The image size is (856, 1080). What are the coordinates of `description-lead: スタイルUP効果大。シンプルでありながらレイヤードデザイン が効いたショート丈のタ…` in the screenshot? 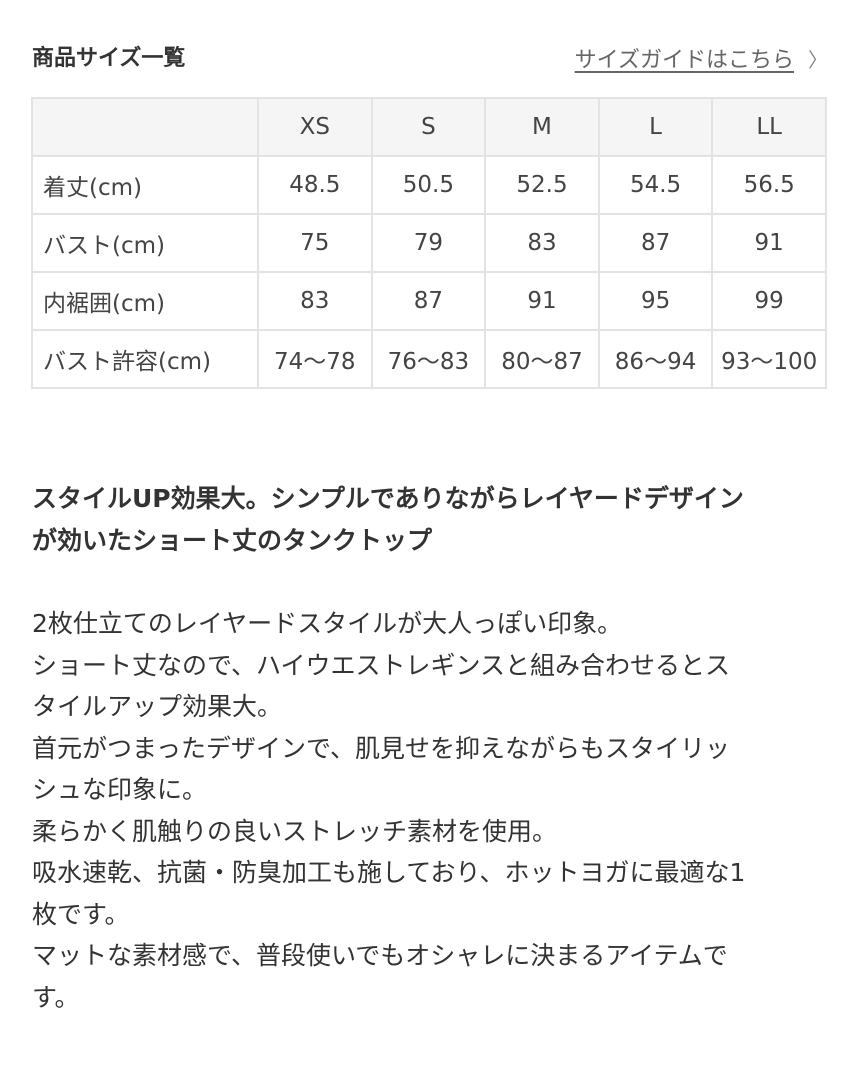 It's located at (432, 520).